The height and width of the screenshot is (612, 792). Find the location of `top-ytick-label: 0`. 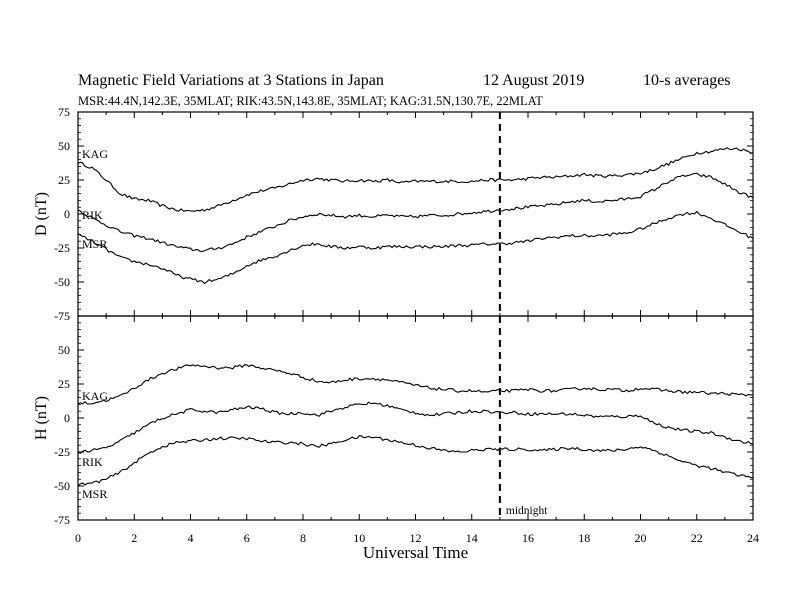

top-ytick-label: 0 is located at coordinates (67, 214).